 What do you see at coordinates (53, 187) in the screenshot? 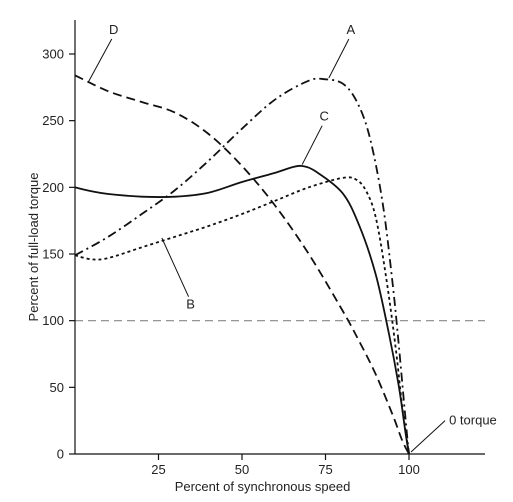
I see `y-tick-label: 200` at bounding box center [53, 187].